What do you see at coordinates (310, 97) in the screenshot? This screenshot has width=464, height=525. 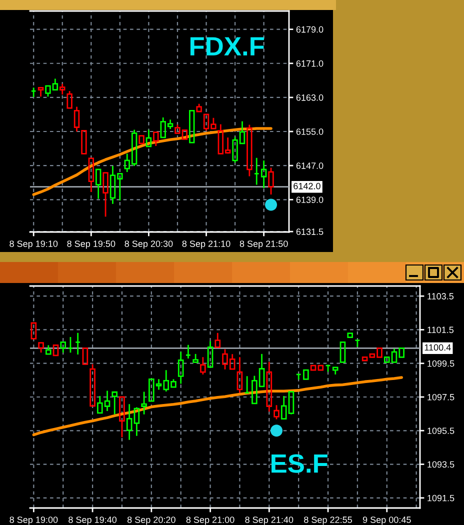 I see `y-tick-label: 6163.0` at bounding box center [310, 97].